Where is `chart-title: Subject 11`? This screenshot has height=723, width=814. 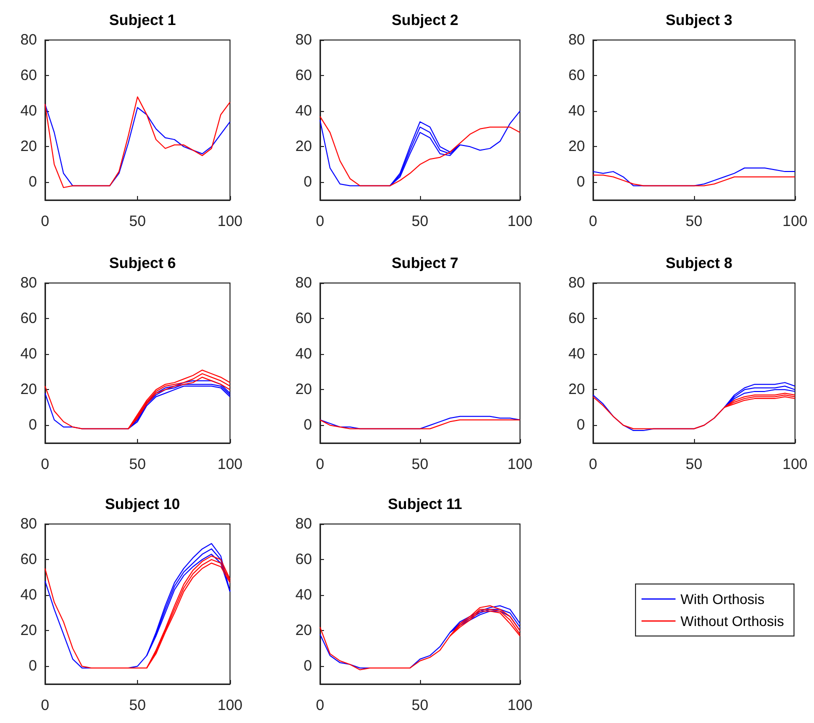 chart-title: Subject 11 is located at coordinates (425, 504).